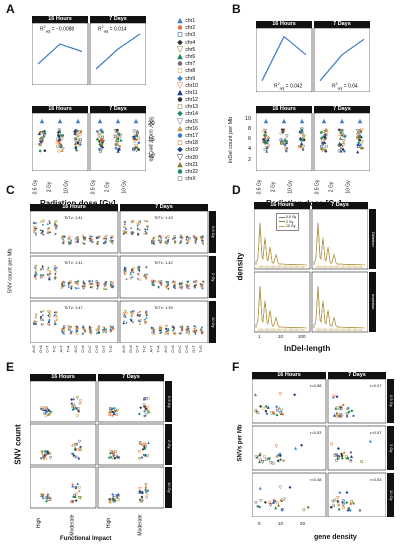  Describe the element at coordinates (302, 336) in the screenshot. I see `d-xtick-100: 100` at that location.